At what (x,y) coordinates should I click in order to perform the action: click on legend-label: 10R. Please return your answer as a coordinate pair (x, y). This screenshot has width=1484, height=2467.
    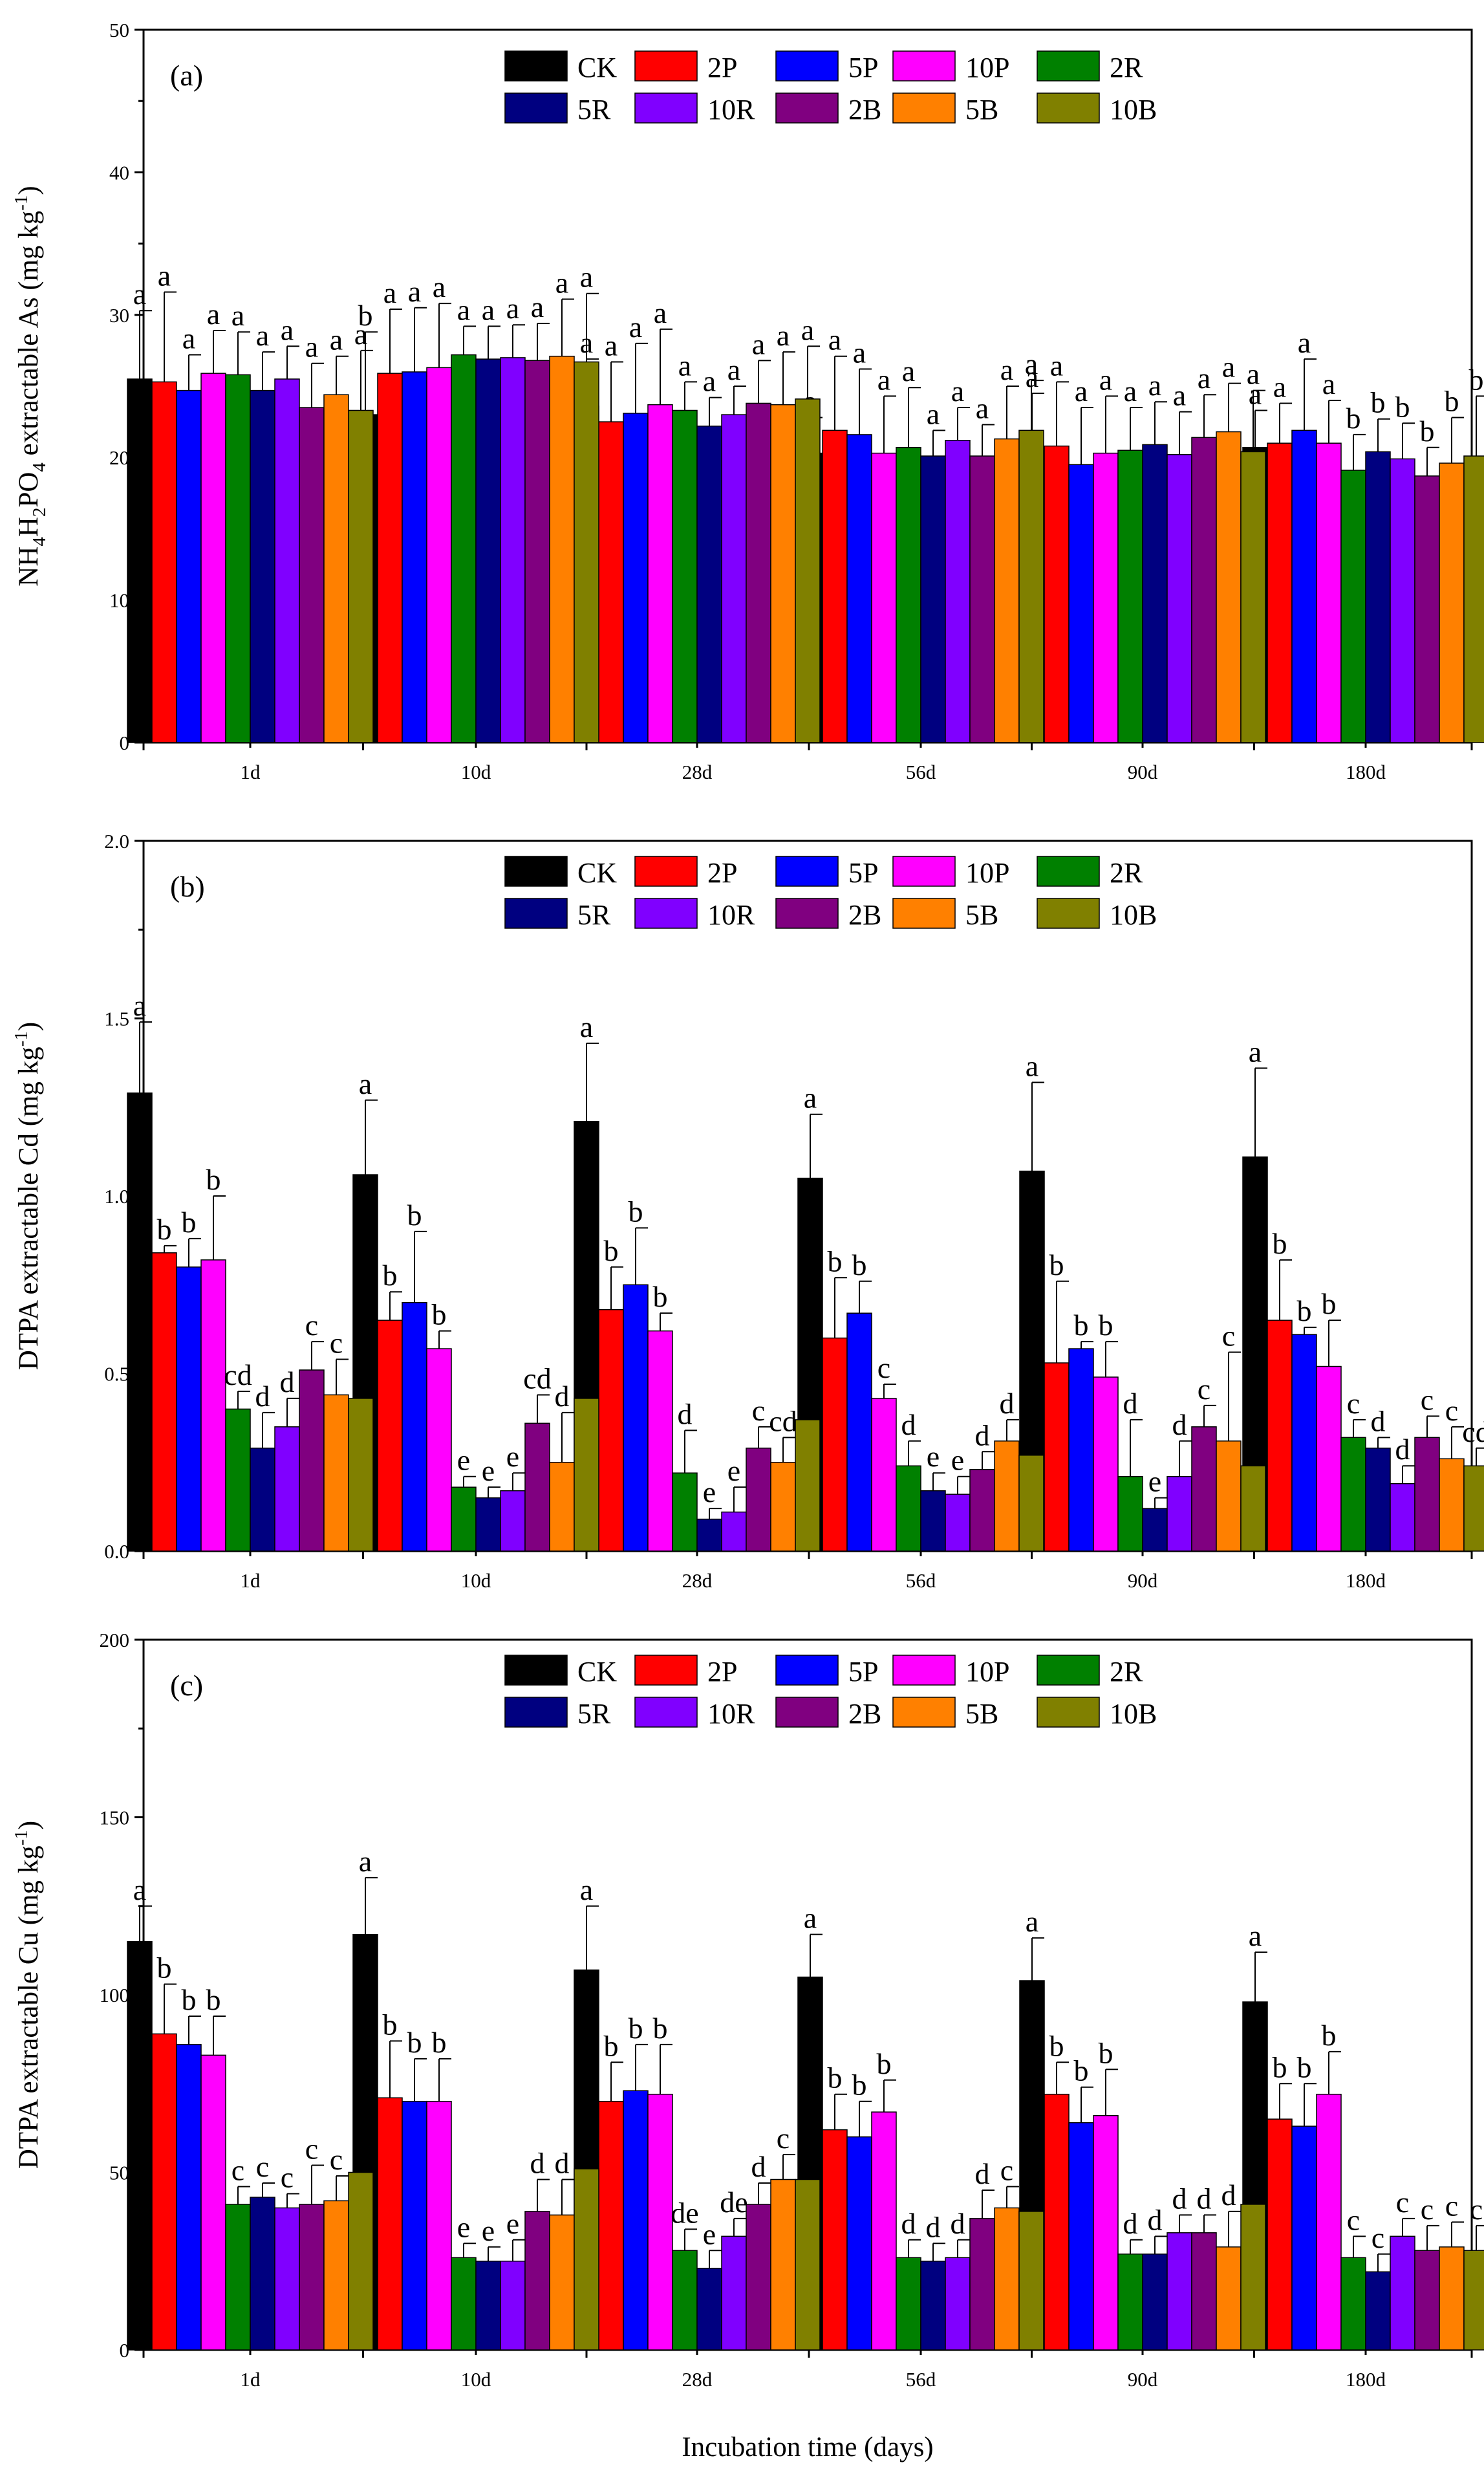
    Looking at the image, I should click on (731, 1714).